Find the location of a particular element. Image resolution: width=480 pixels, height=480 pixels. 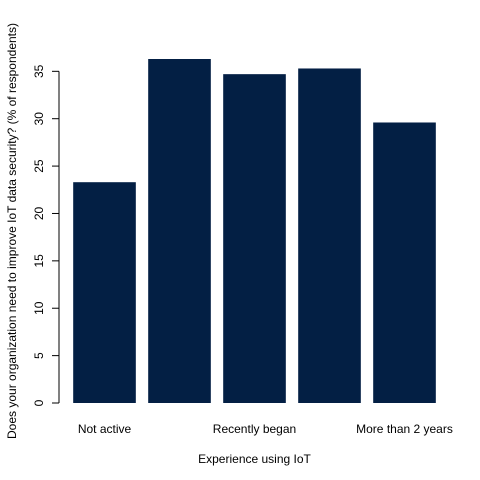

y-axis: 0 5 10 15 20 25 30 35 is located at coordinates (46, 235).